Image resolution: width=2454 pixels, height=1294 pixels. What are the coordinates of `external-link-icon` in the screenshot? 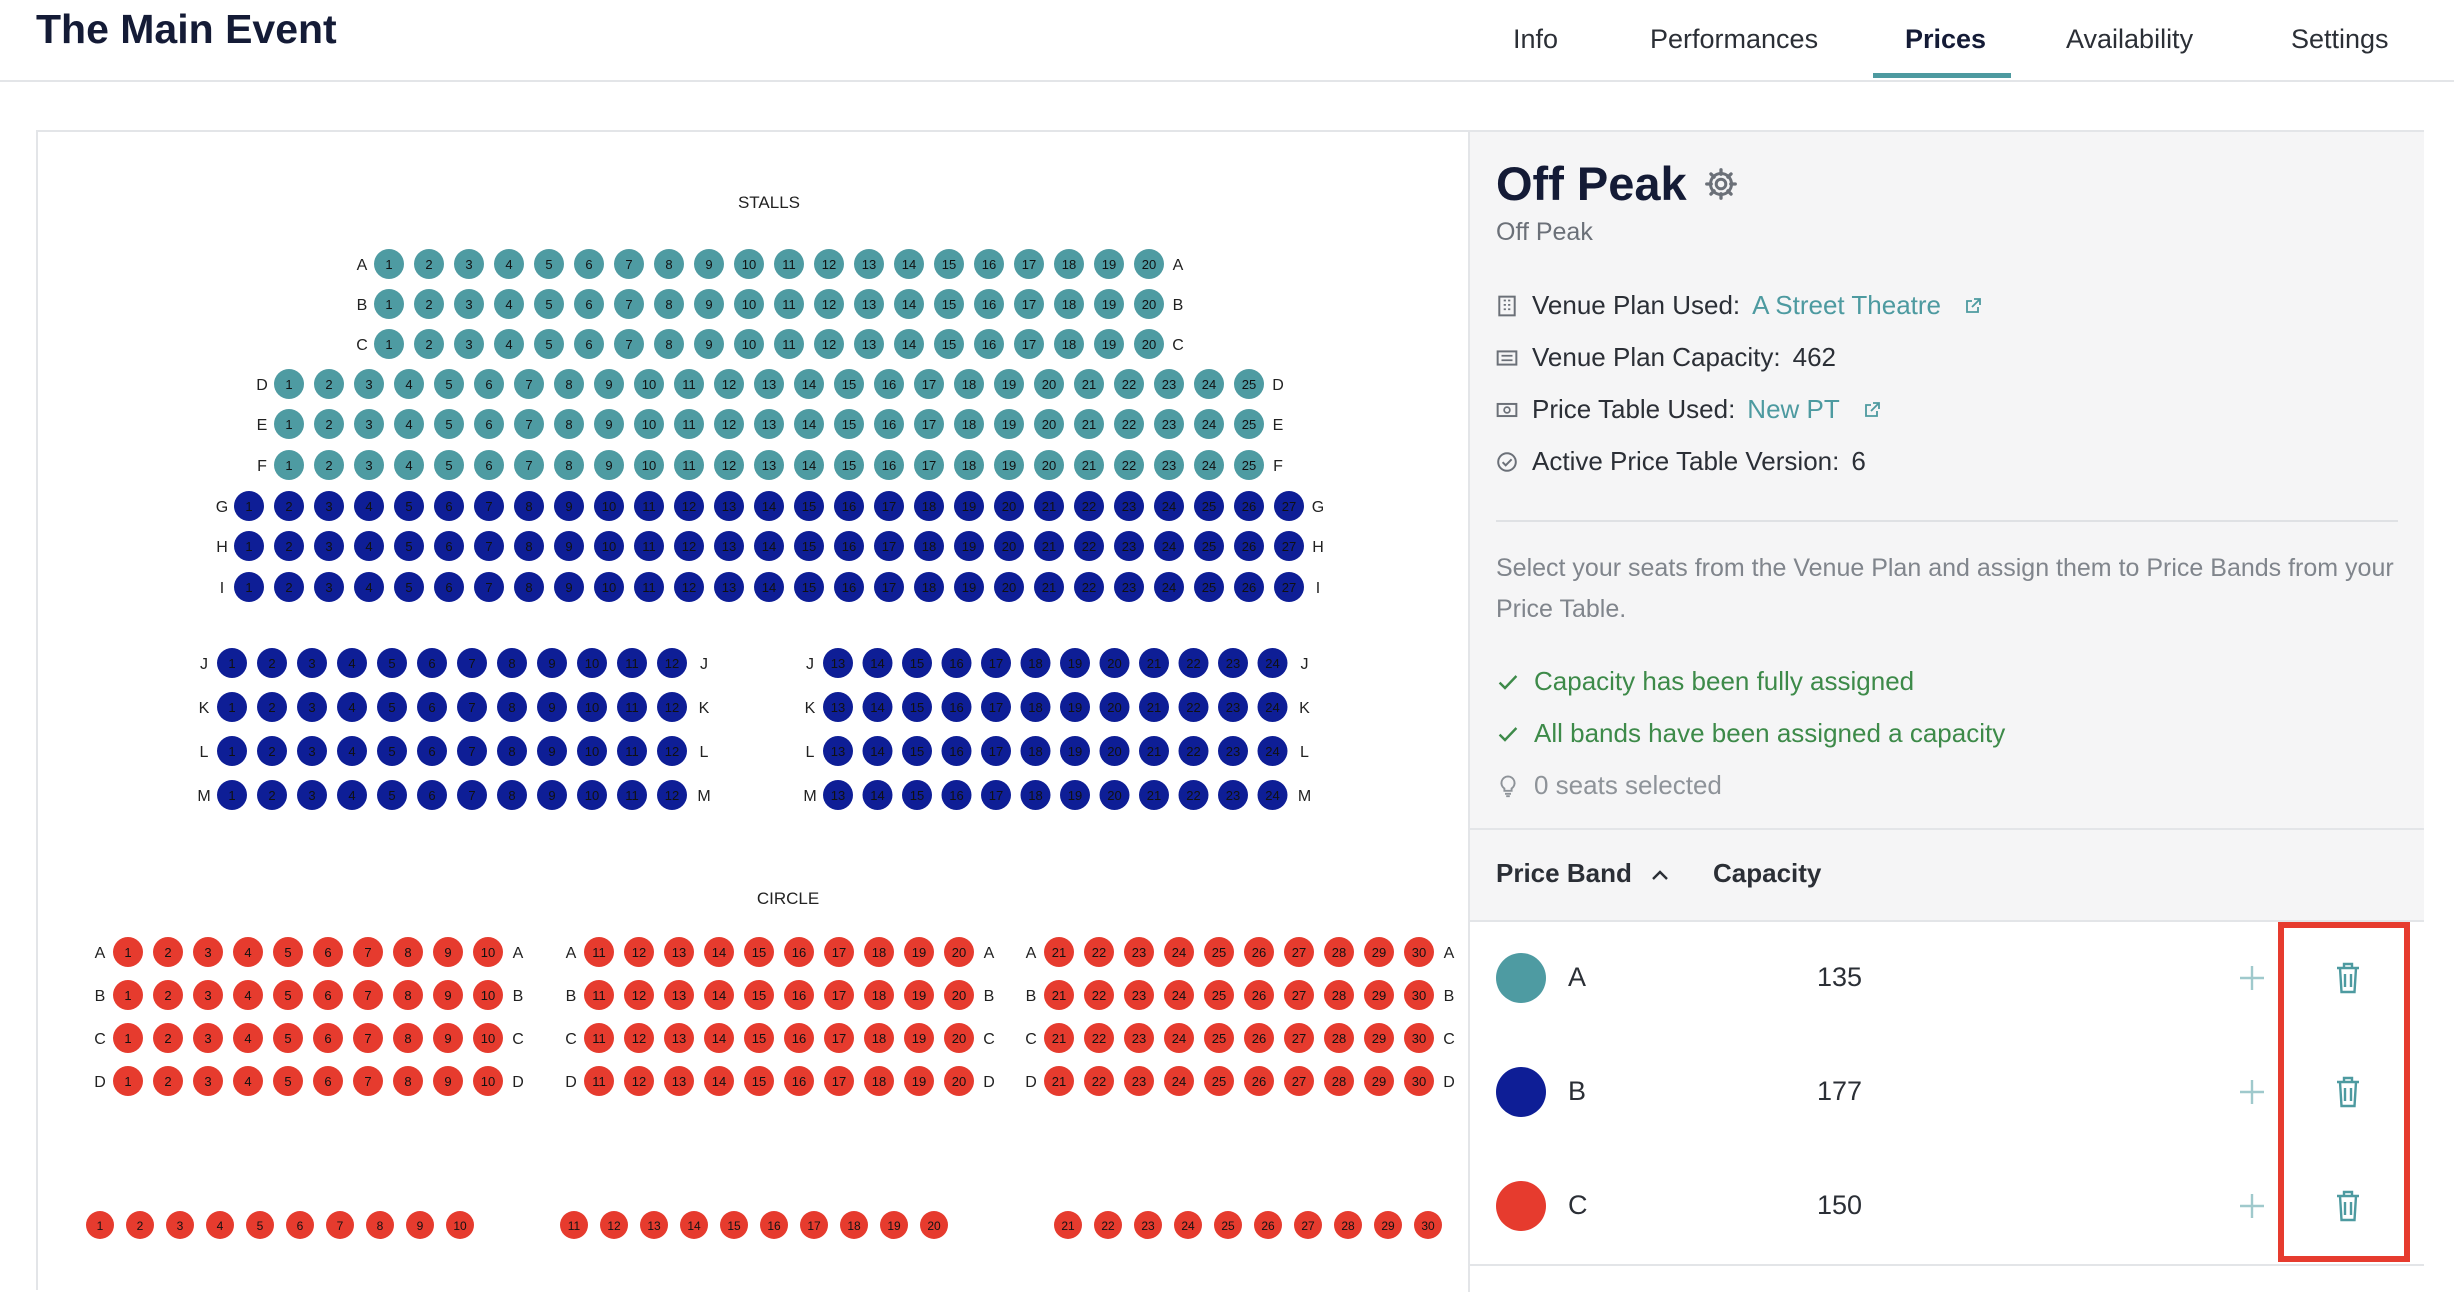 It's located at (1872, 410).